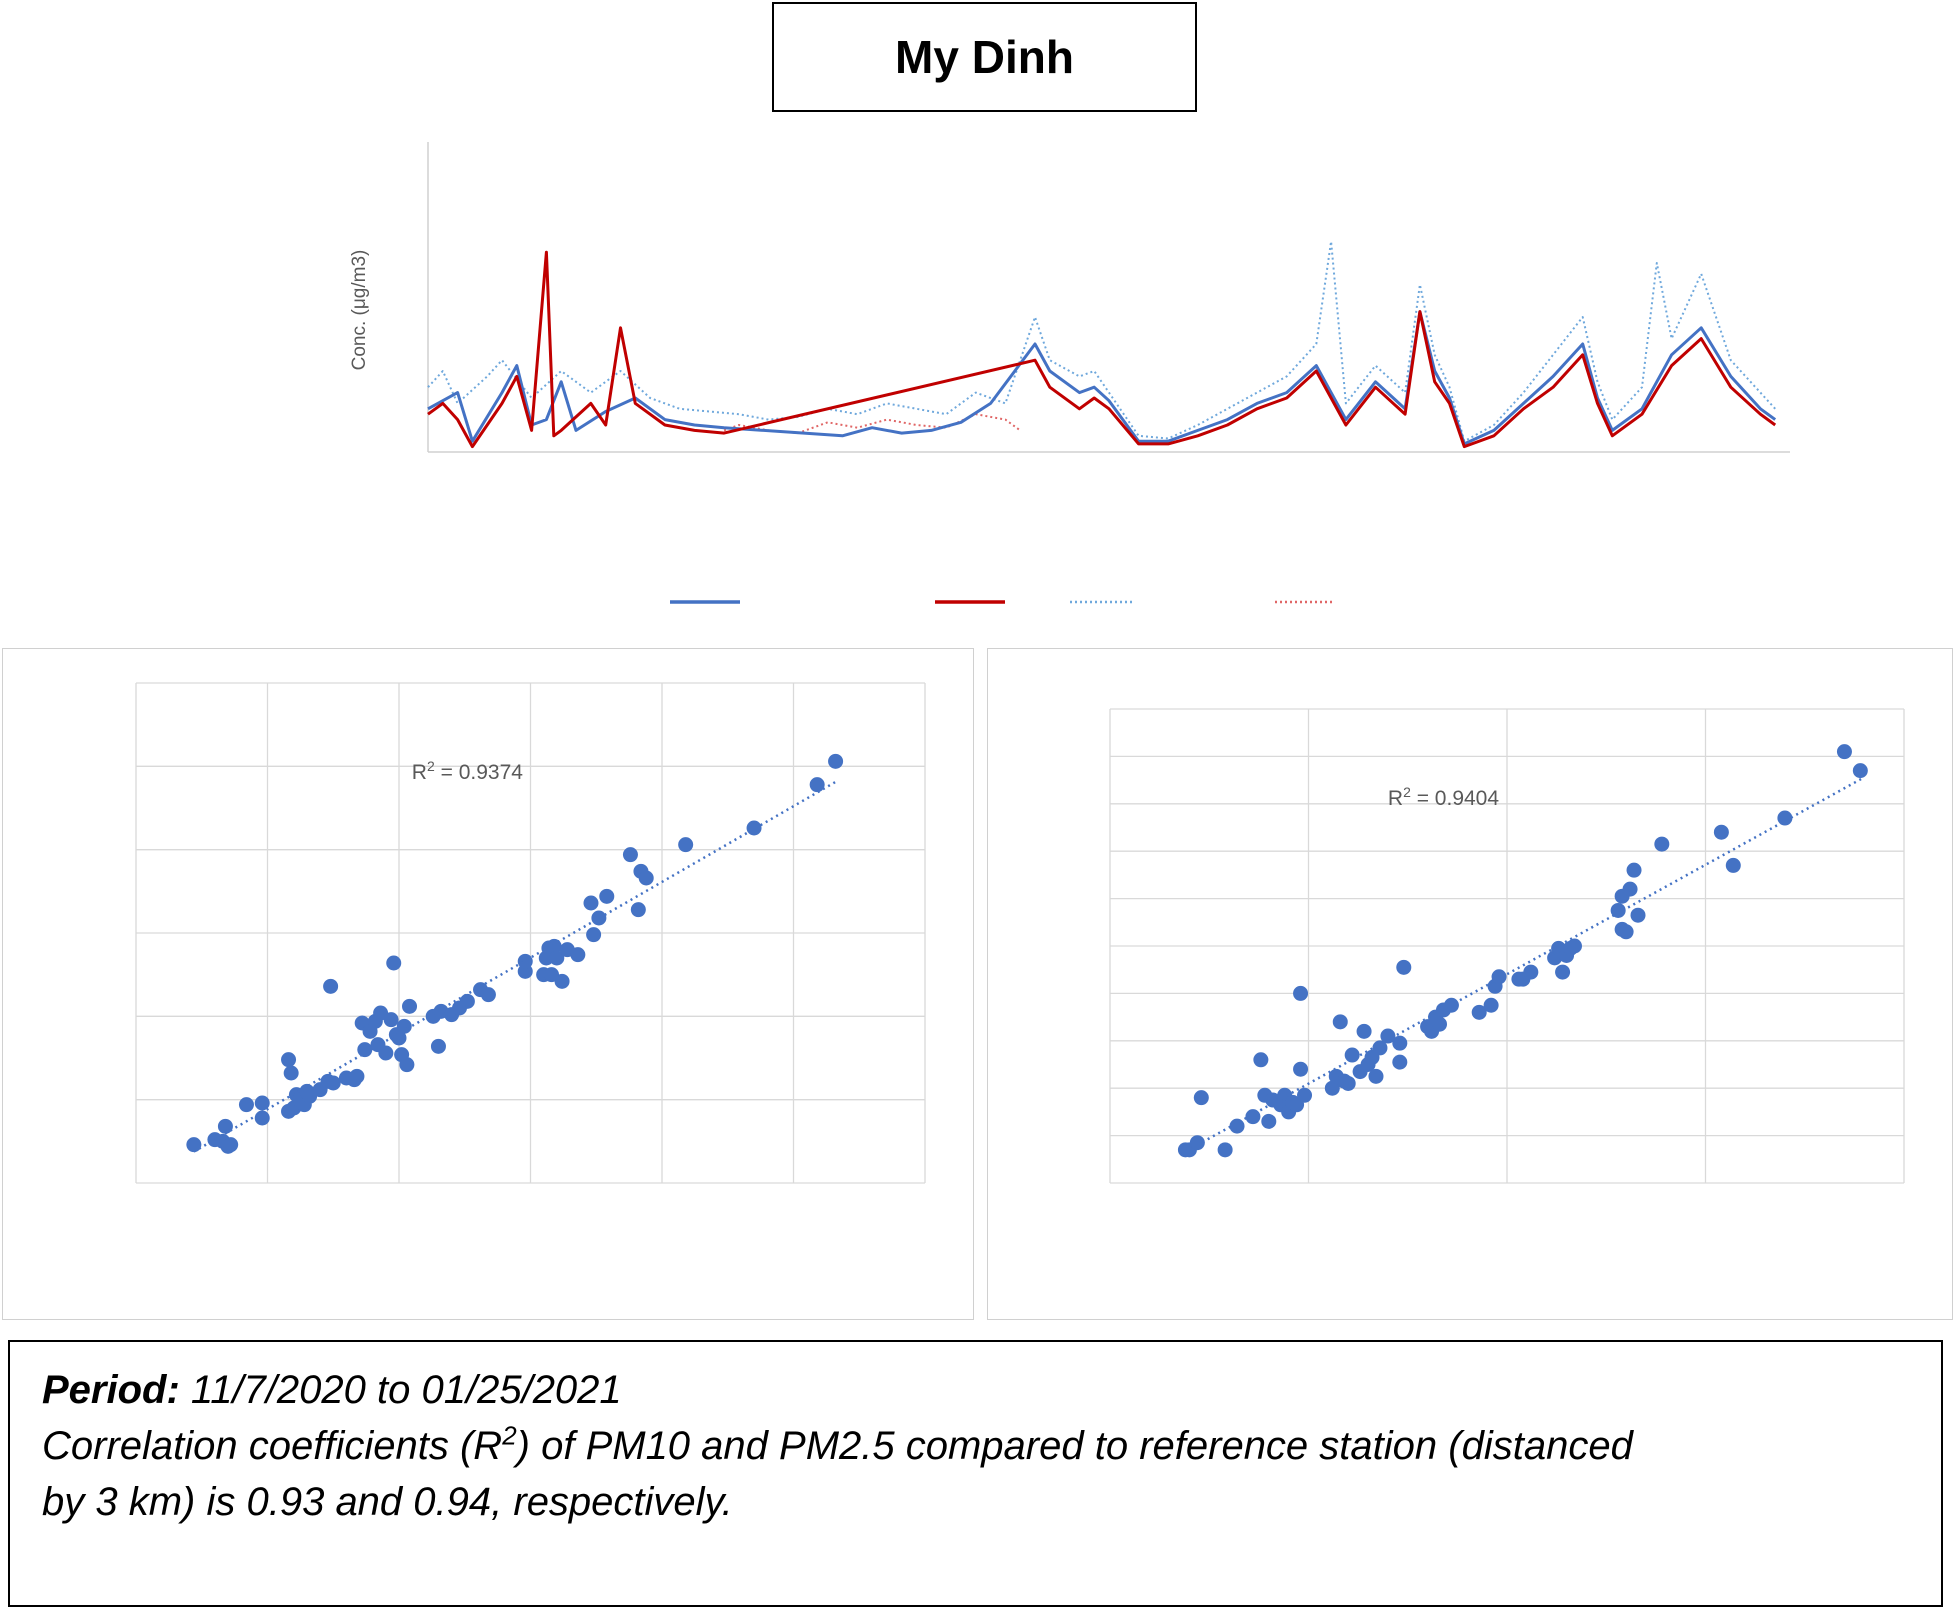 This screenshot has width=1955, height=1609. I want to click on ts-series-group, so click(1102, 344).